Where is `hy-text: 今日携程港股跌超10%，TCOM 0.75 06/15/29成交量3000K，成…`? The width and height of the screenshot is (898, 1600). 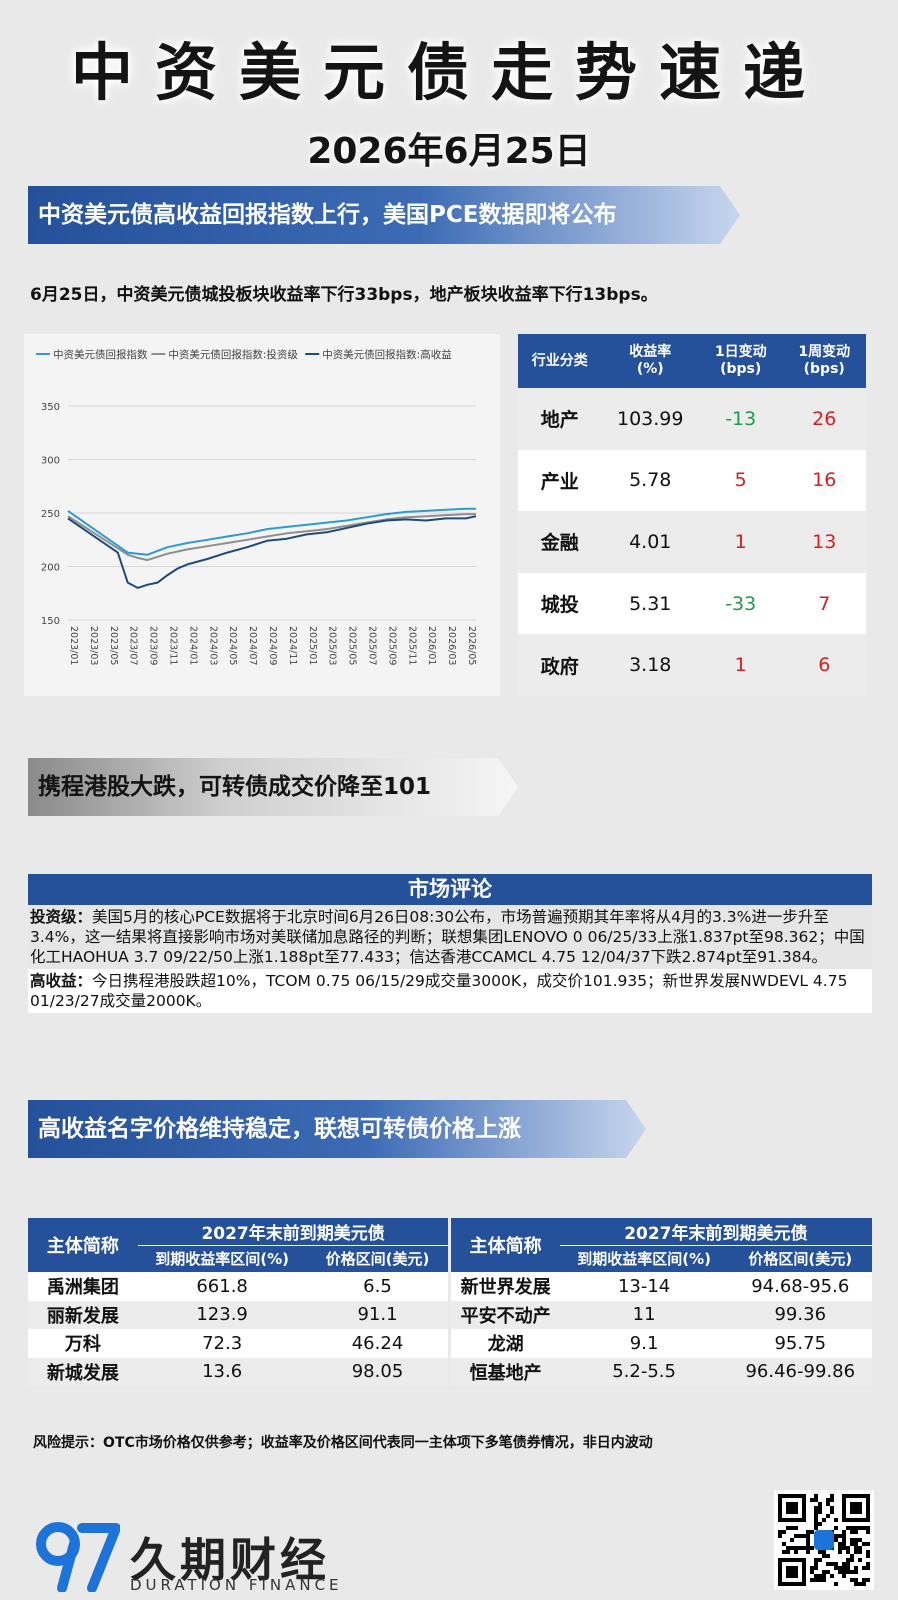 hy-text: 今日携程港股跌超10%，TCOM 0.75 06/15/29成交量3000K，成… is located at coordinates (439, 991).